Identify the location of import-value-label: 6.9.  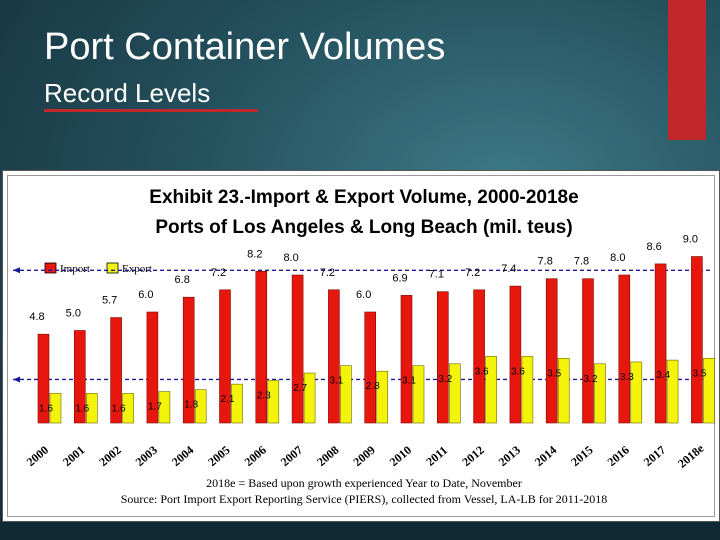
(399, 278).